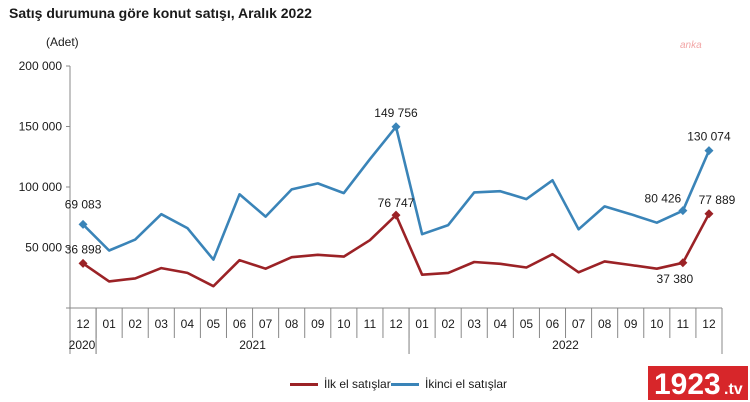 Image resolution: width=750 pixels, height=402 pixels. What do you see at coordinates (717, 200) in the screenshot?
I see `data-label: 77 889` at bounding box center [717, 200].